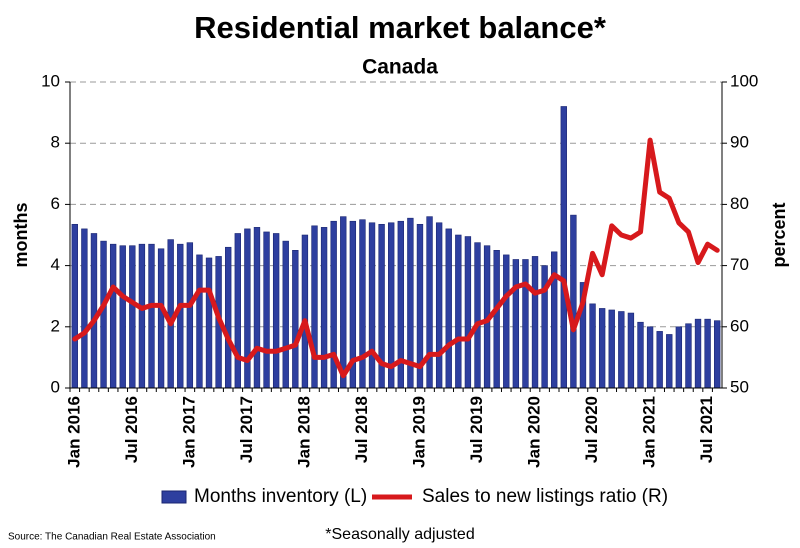 This screenshot has height=548, width=800. I want to click on legend-swatch, so click(174, 497).